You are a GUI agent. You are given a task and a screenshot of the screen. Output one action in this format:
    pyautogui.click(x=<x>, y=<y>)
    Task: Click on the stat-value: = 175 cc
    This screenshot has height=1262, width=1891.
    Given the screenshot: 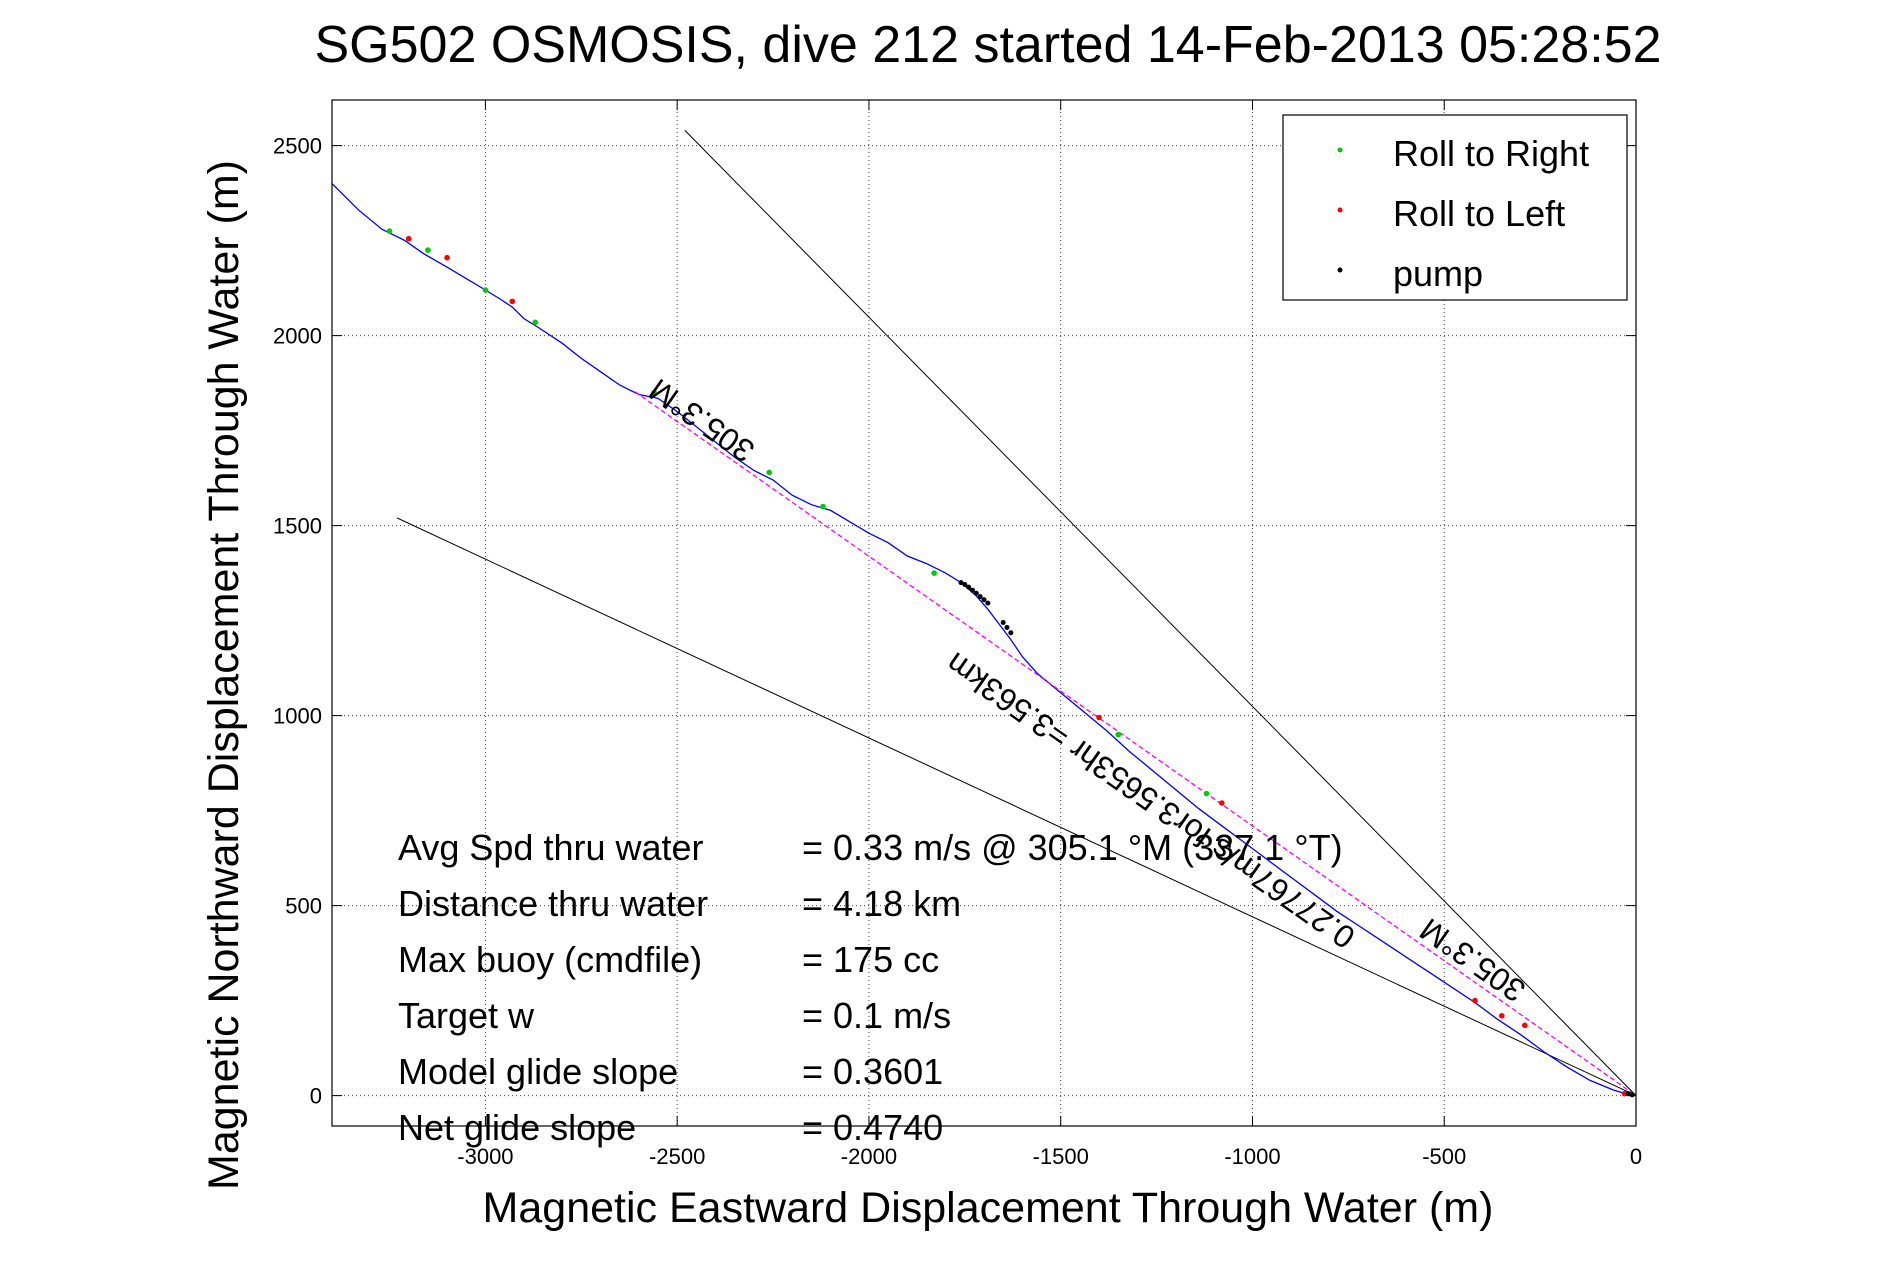 What is the action you would take?
    pyautogui.click(x=870, y=959)
    